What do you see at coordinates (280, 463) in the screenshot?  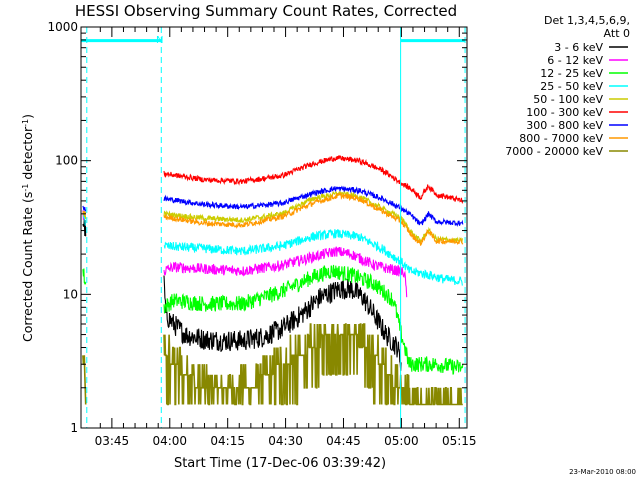 I see `x-axis-label: Start Time (17-Dec-06 03:39:42)` at bounding box center [280, 463].